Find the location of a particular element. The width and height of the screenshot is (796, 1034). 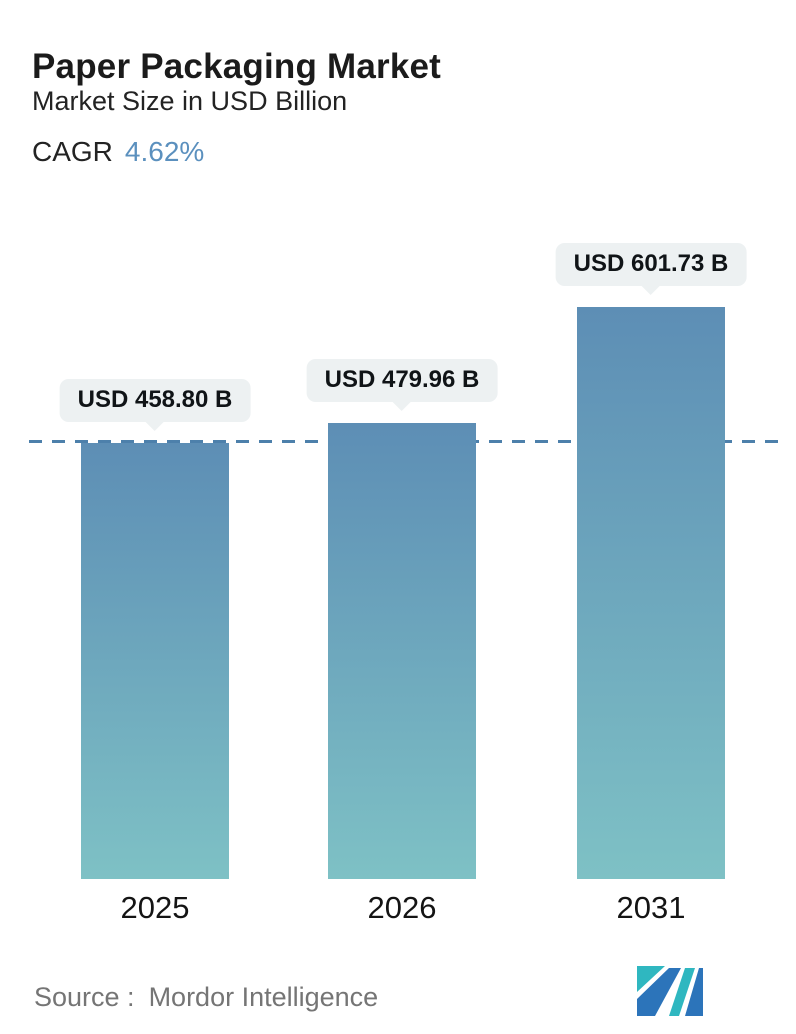

axis-label-2026: 2026 is located at coordinates (402, 907).